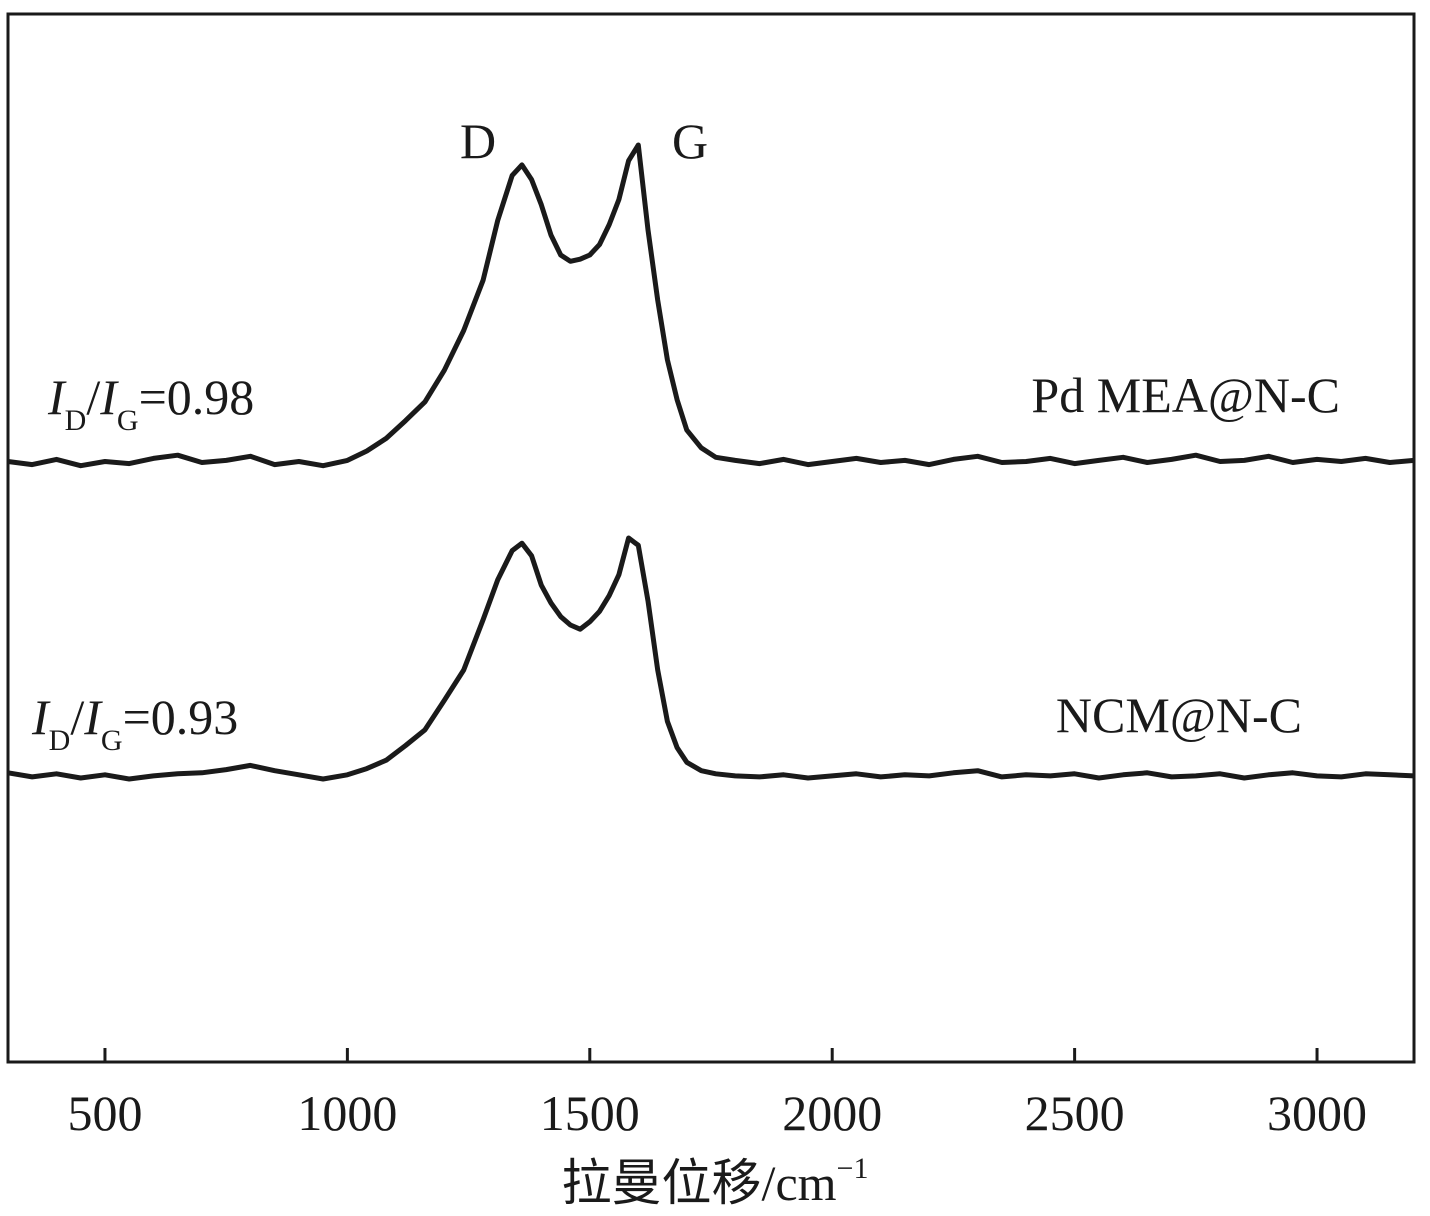 The height and width of the screenshot is (1216, 1430). Describe the element at coordinates (853, 1168) in the screenshot. I see `x-axis-label-sup: −1` at that location.